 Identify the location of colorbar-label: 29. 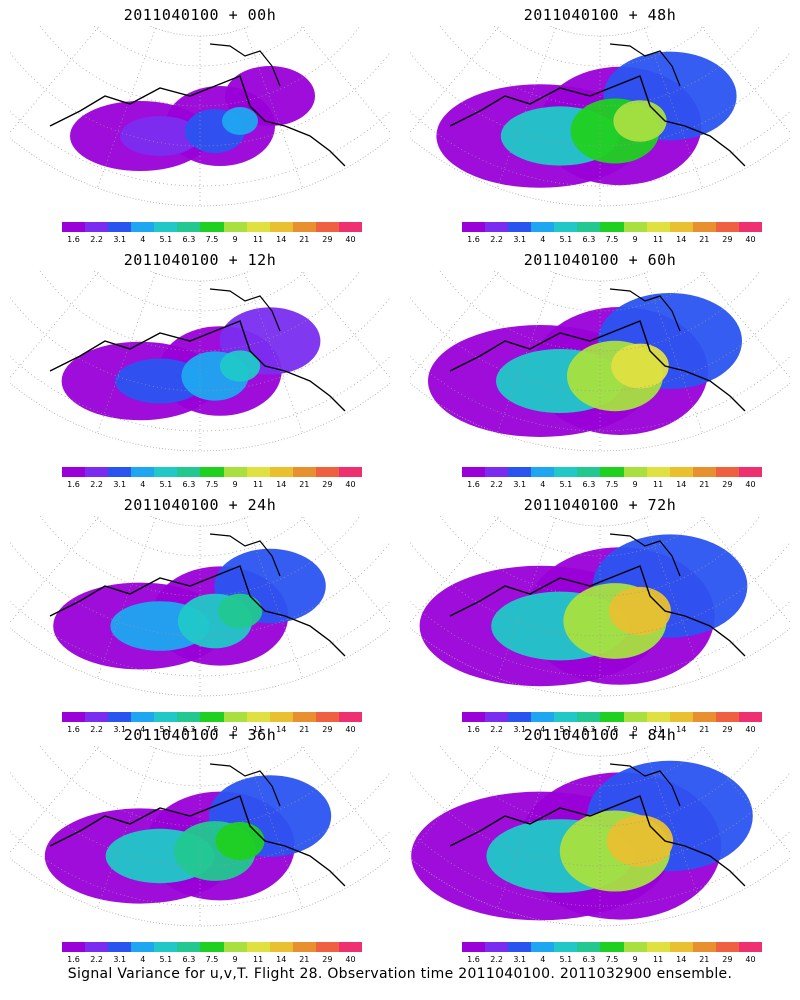
(327, 729).